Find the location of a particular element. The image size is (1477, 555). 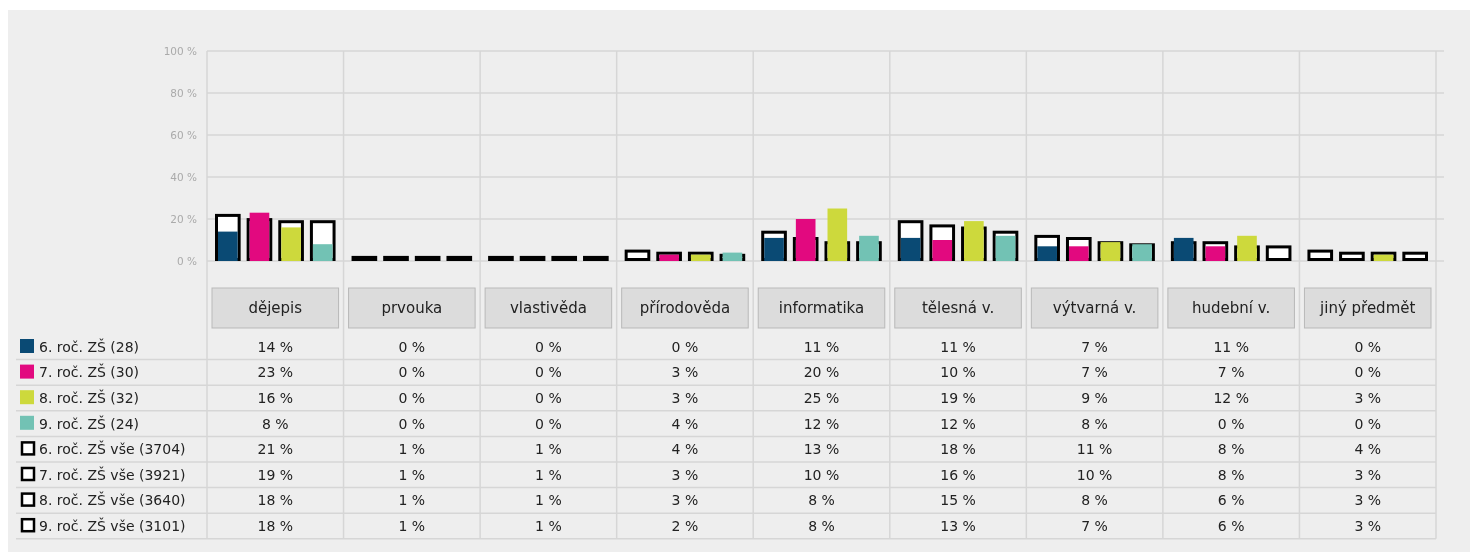

legend-label: 8. roč. ZŠ (32) is located at coordinates (89, 397).